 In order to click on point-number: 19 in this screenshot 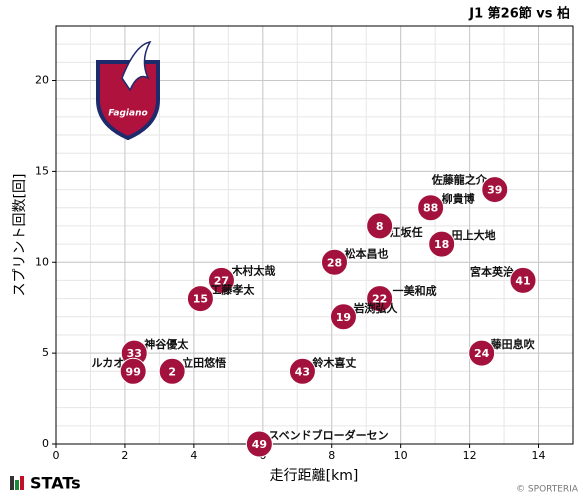, I will do `click(343, 317)`.